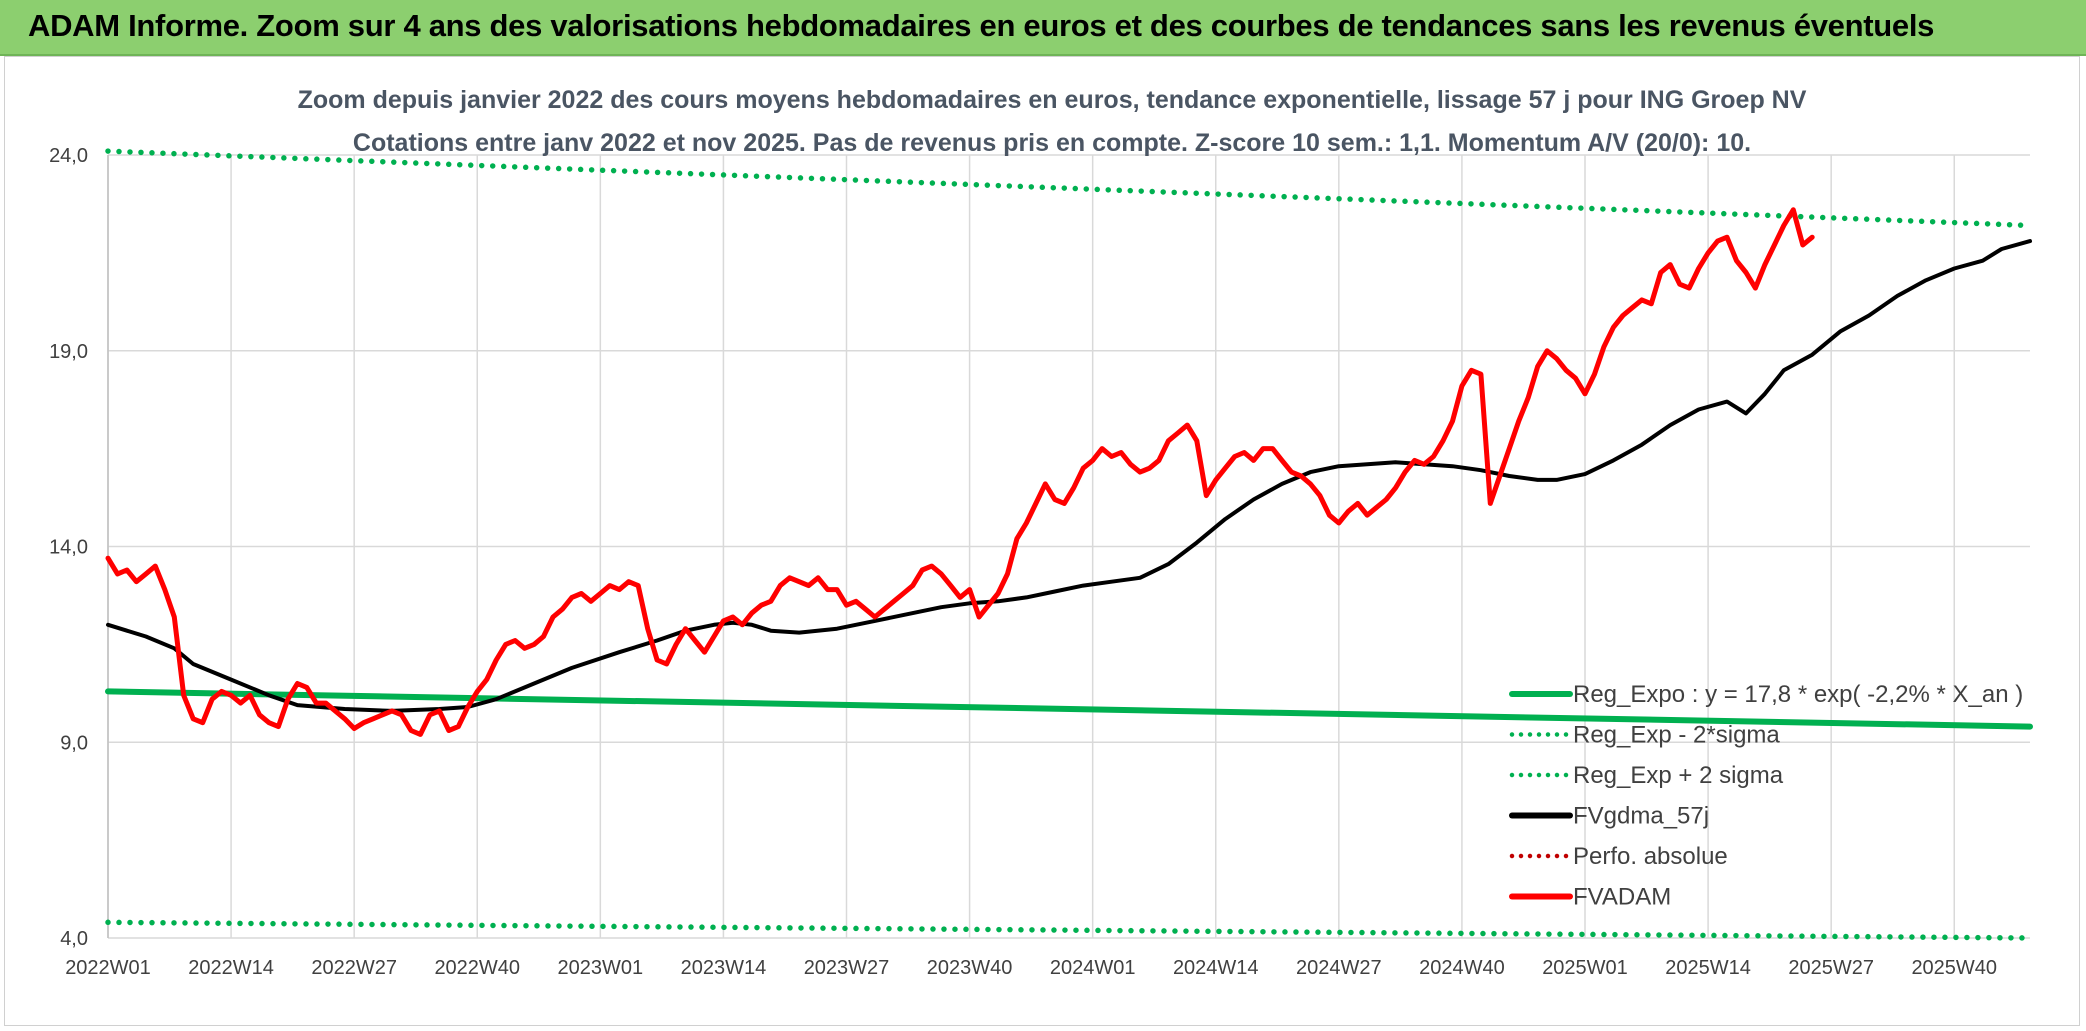  What do you see at coordinates (108, 968) in the screenshot?
I see `x-tick-label: 2022W01` at bounding box center [108, 968].